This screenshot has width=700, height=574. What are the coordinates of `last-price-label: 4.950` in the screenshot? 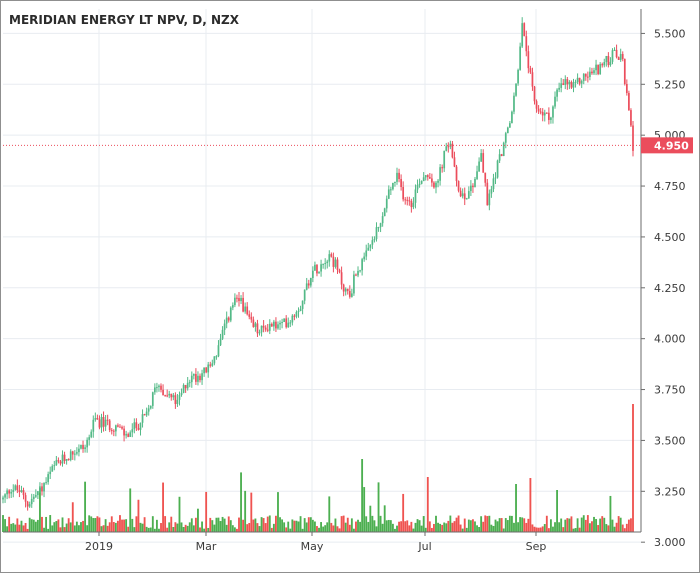 It's located at (671, 145).